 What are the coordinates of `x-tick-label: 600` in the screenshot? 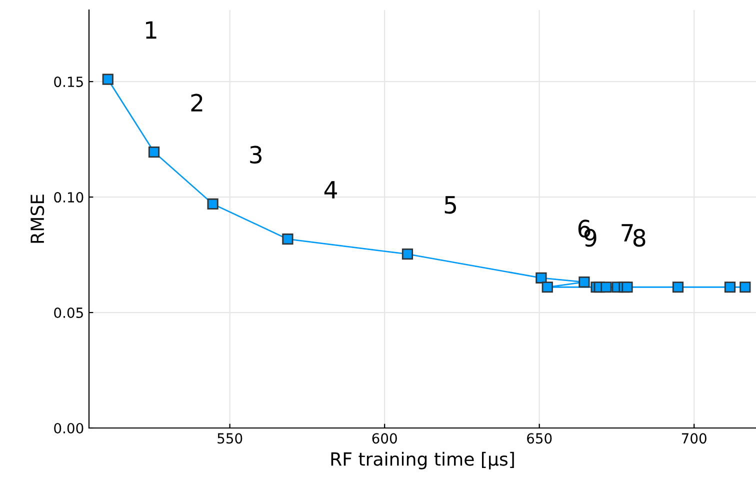 It's located at (384, 438).